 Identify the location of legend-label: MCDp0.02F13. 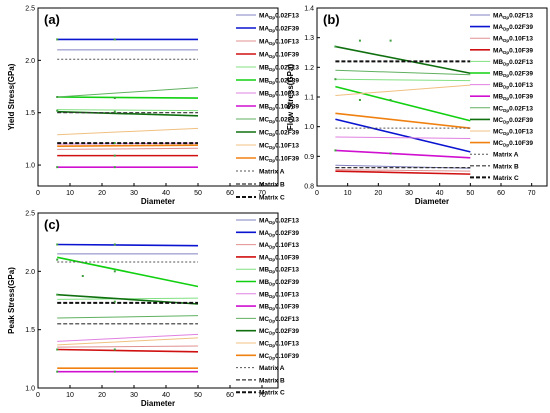
(279, 320).